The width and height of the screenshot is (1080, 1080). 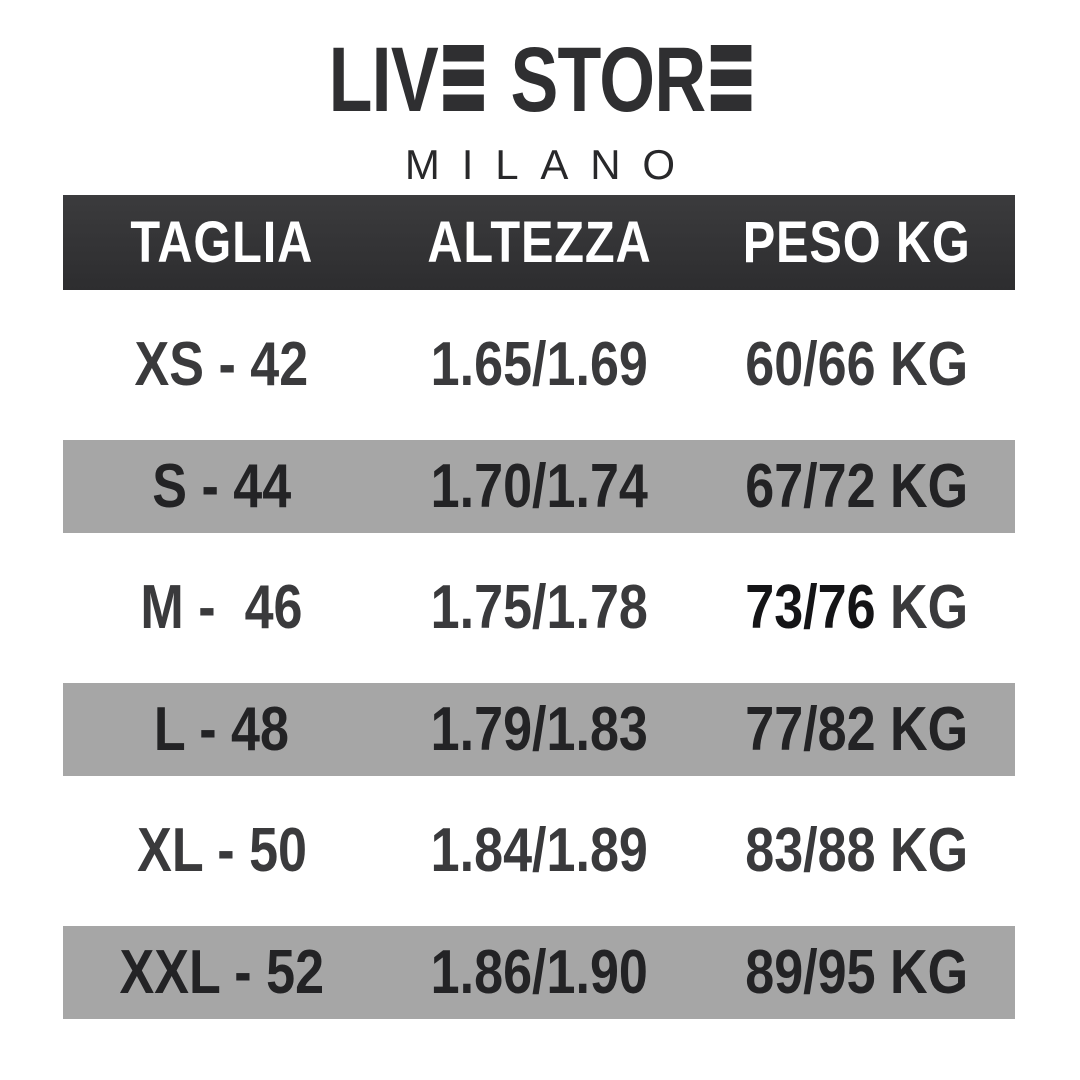 I want to click on logo-wordmark: LIV STOR, so click(x=540, y=80).